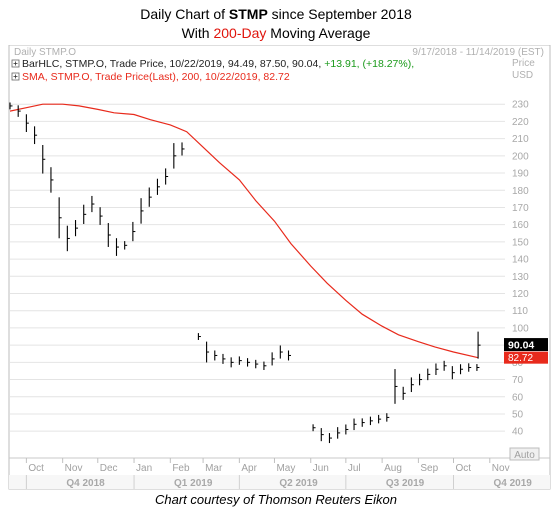 The width and height of the screenshot is (552, 511). What do you see at coordinates (369, 64) in the screenshot?
I see `legend-bar-change: +13.91, (+18.27%),` at bounding box center [369, 64].